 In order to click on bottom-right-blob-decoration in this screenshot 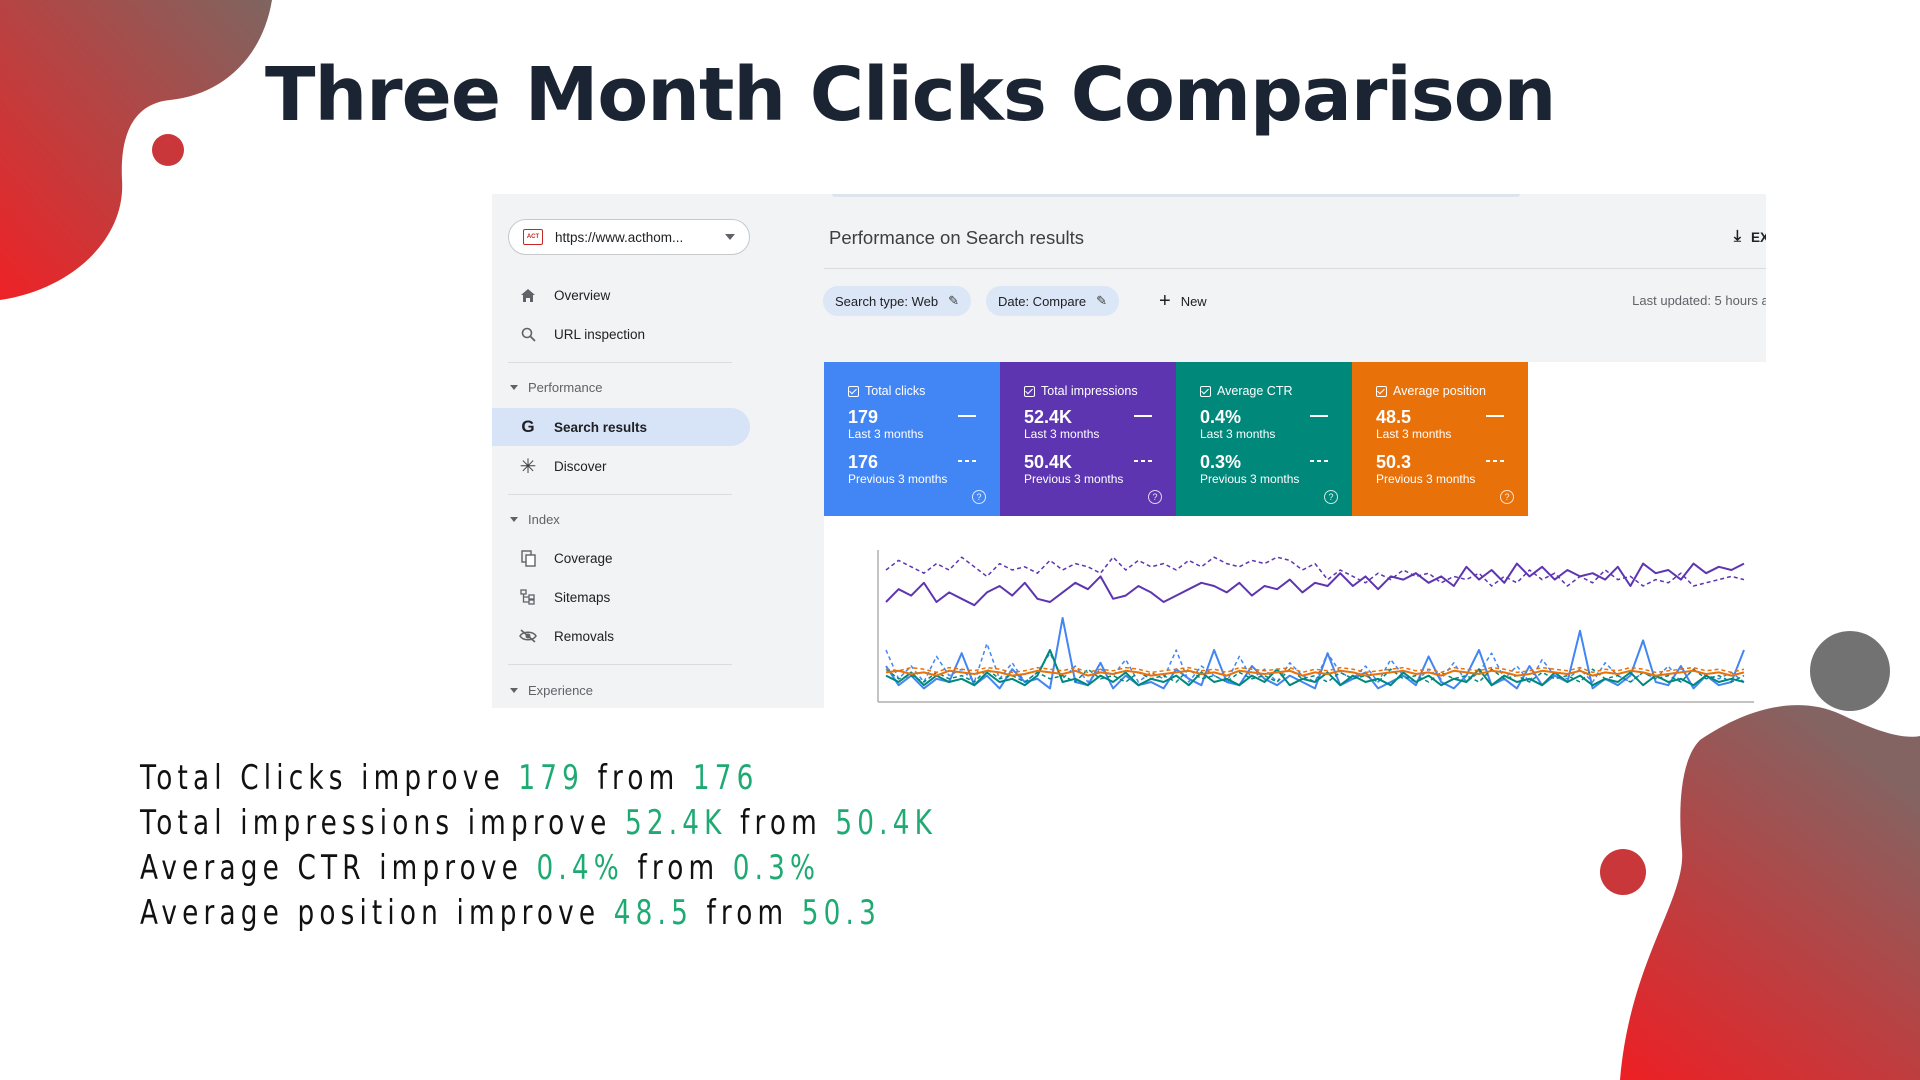, I will do `click(1770, 892)`.